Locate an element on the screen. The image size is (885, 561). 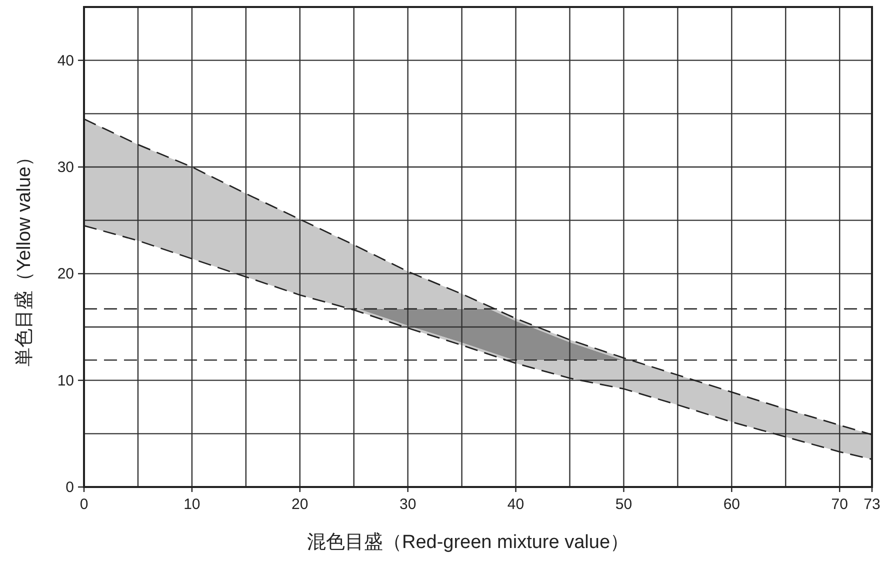
x-tick-label: 0 is located at coordinates (84, 504).